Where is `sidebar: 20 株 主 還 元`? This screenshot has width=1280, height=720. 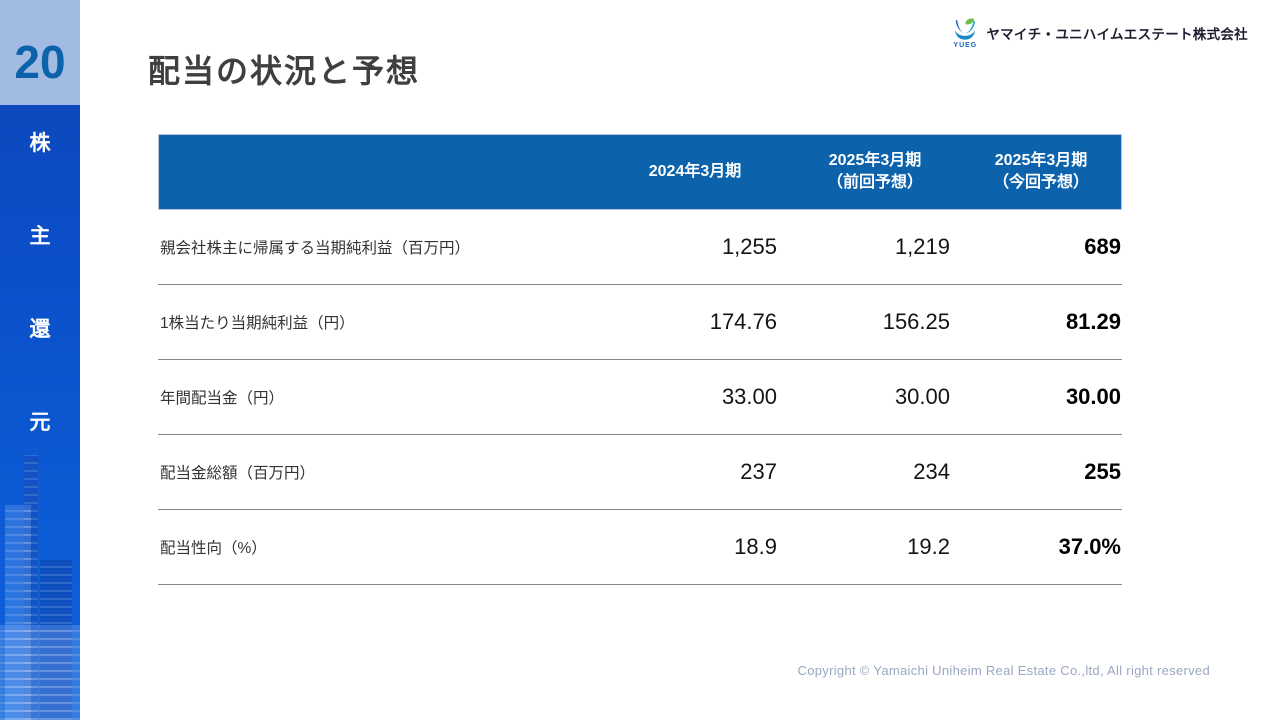 sidebar: 20 株 主 還 元 is located at coordinates (40, 360).